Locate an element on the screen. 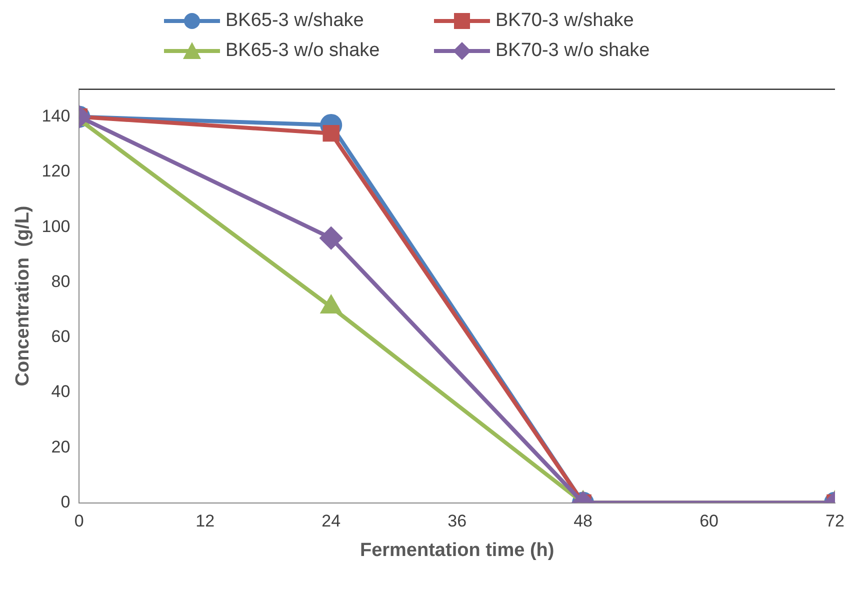 The image size is (863, 590). x-tick-label: 12 is located at coordinates (205, 521).